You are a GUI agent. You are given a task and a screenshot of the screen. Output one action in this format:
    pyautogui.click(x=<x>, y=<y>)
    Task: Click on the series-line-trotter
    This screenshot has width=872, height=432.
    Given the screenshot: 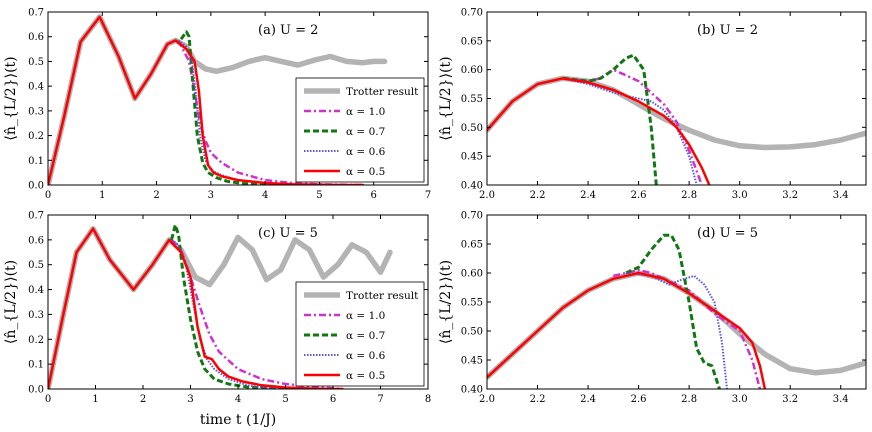 What is the action you would take?
    pyautogui.click(x=676, y=113)
    